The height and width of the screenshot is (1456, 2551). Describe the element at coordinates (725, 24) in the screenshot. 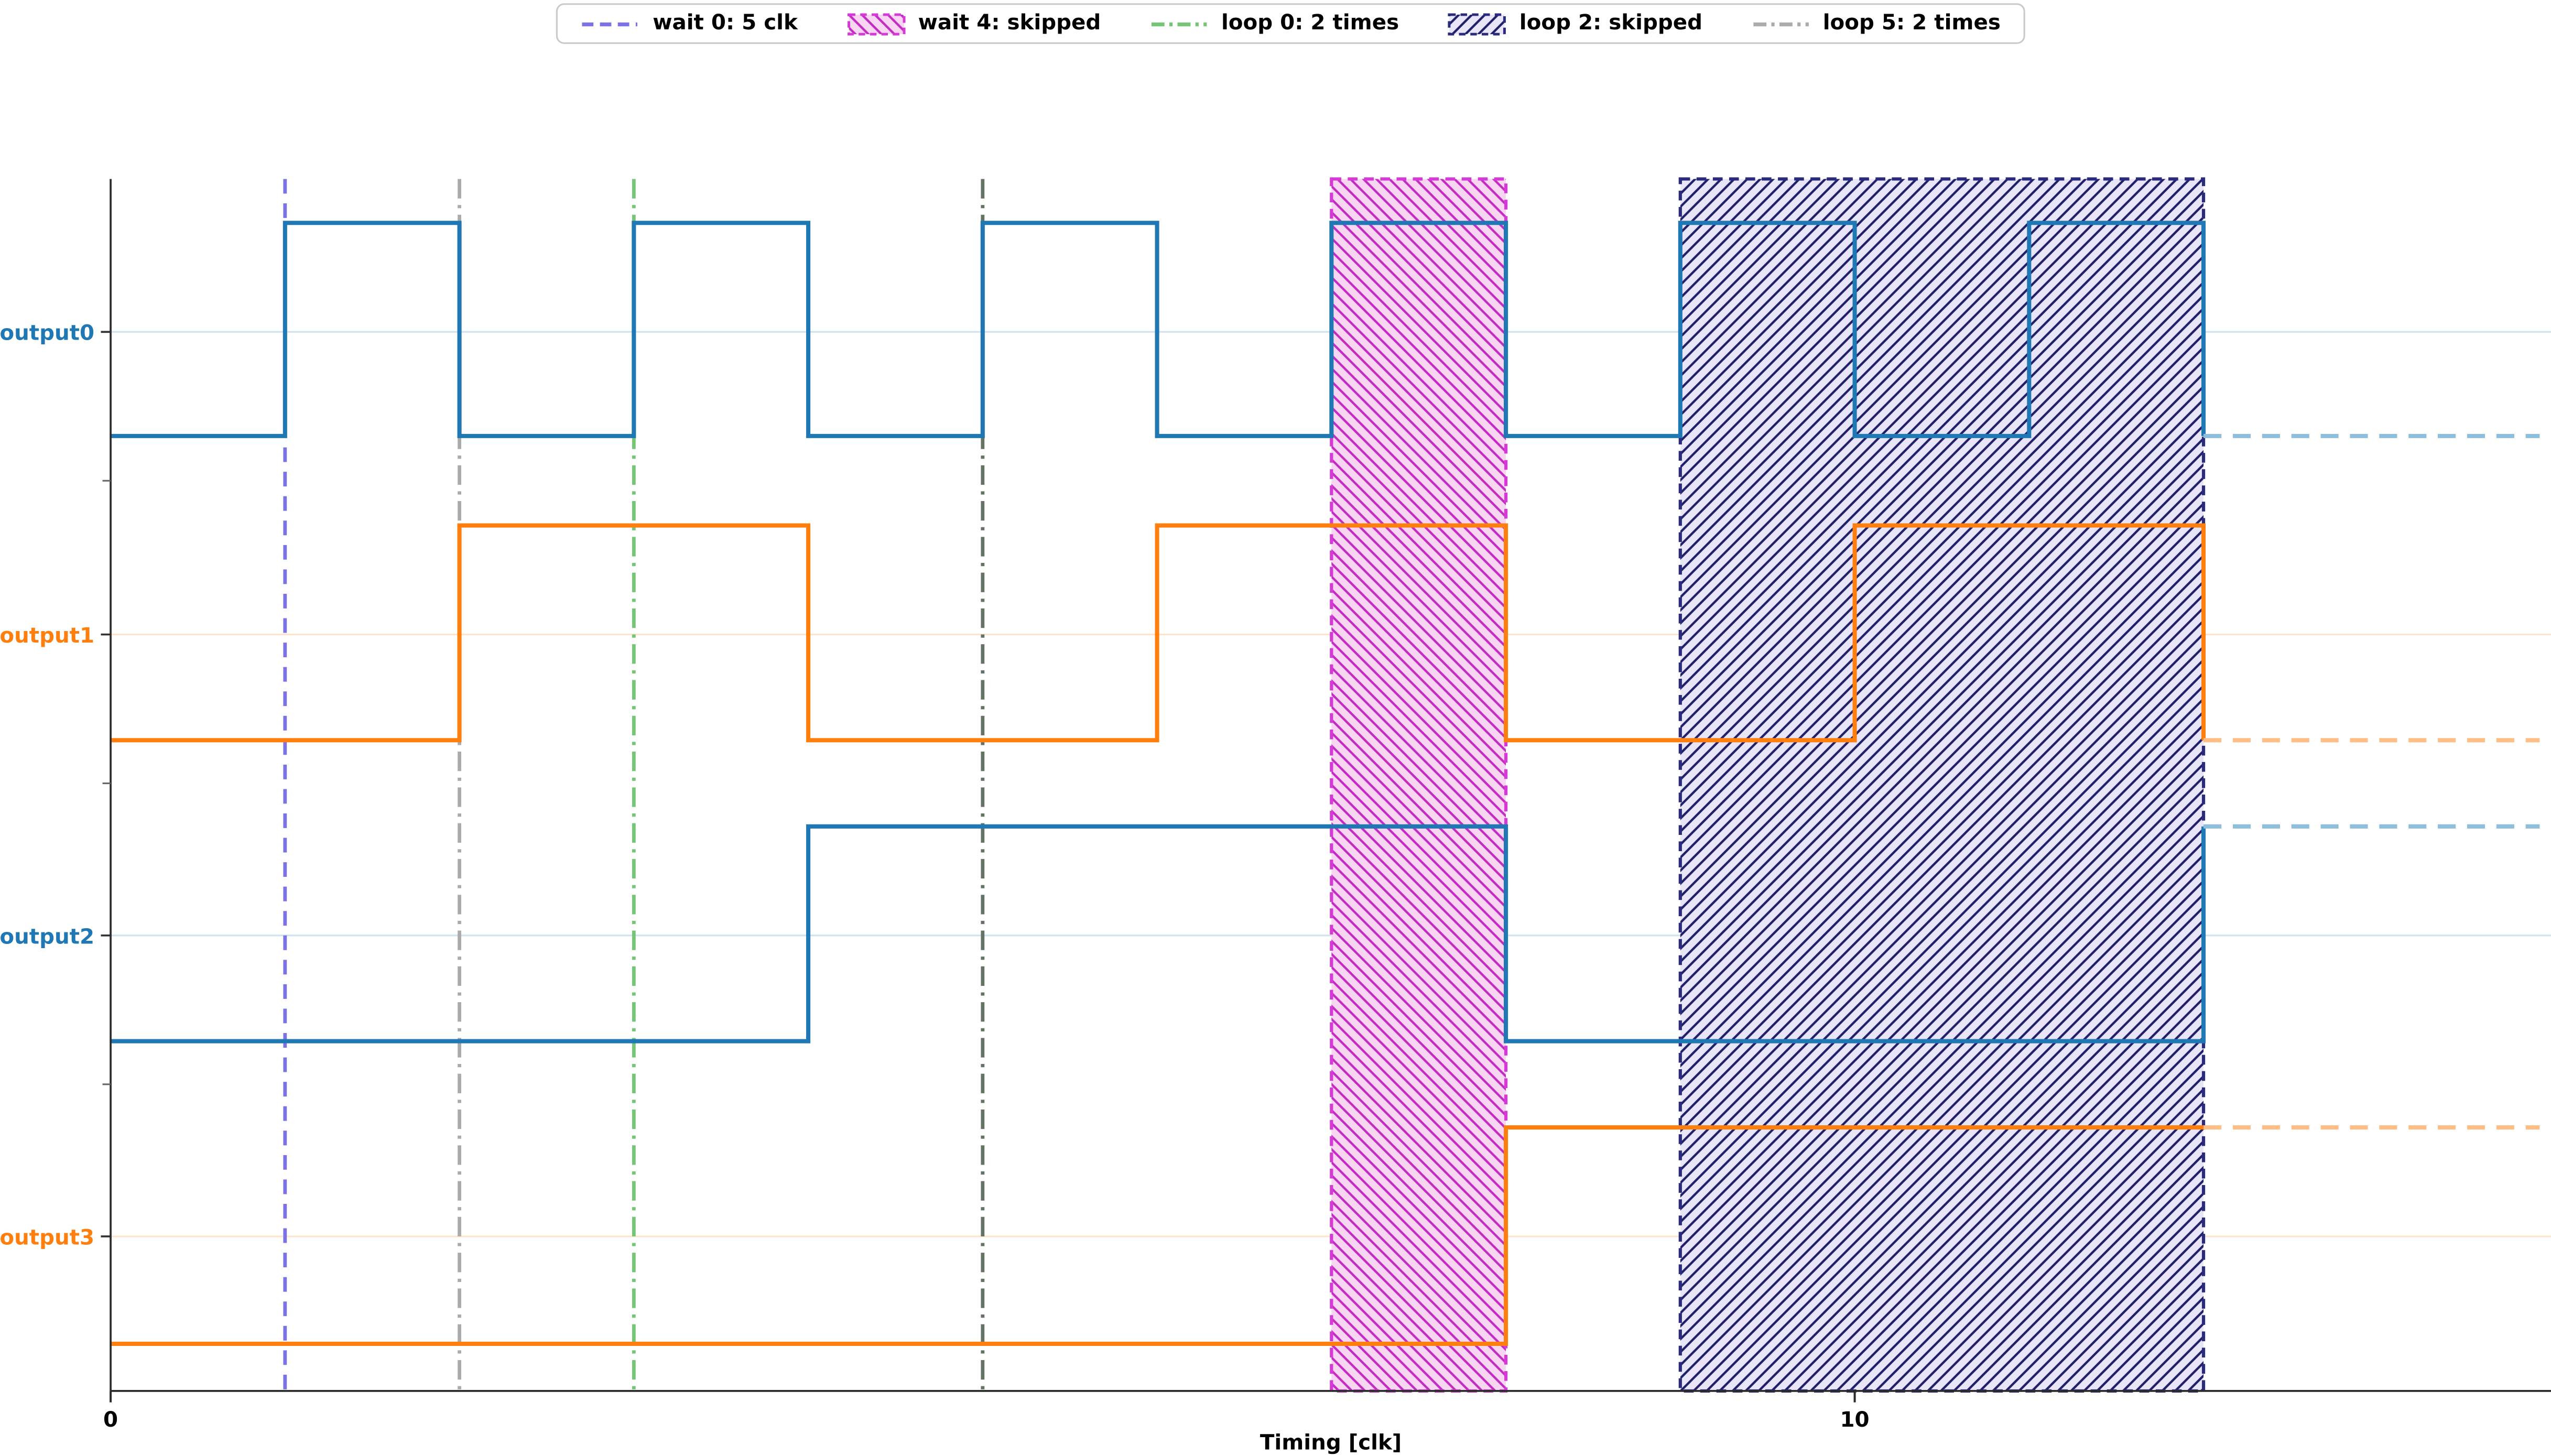

I see `legend-item-label: wait 0: 5 clk` at that location.